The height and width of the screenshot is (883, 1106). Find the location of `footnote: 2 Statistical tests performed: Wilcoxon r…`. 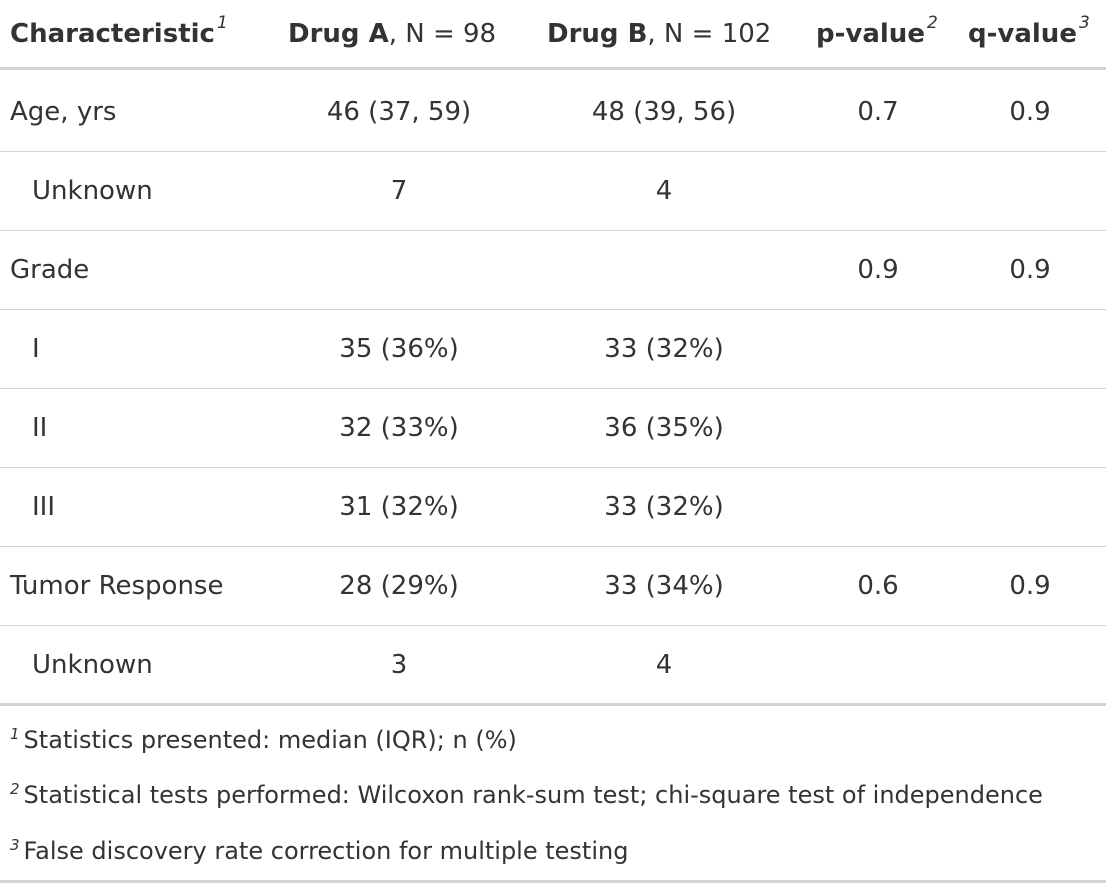

footnote: 2 Statistical tests performed: Wilcoxon r… is located at coordinates (526, 794).